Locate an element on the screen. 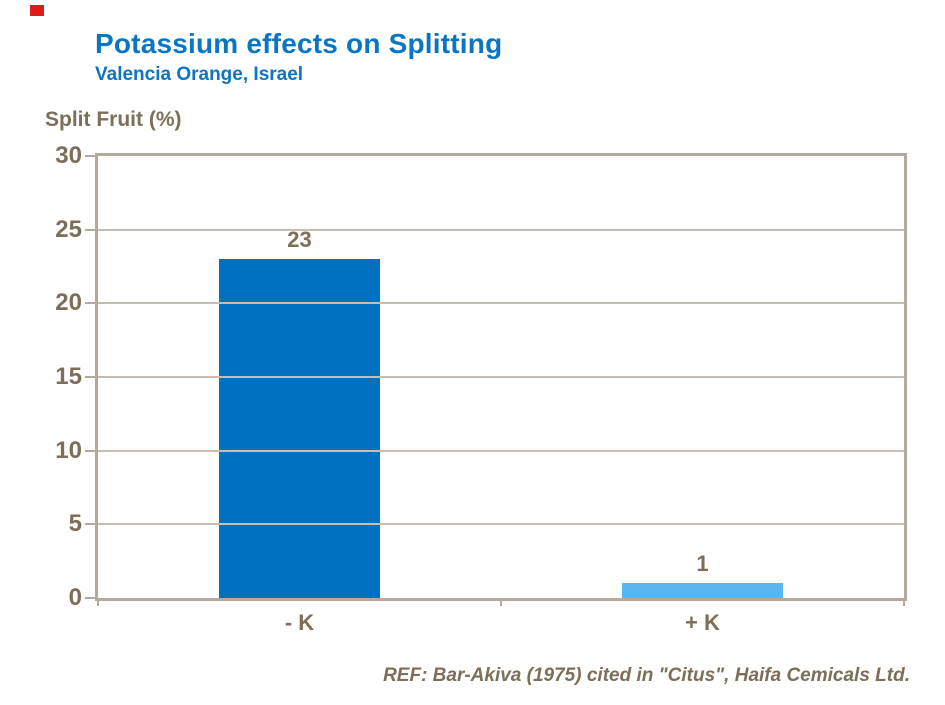  y-tick-label: 5 is located at coordinates (75, 524).